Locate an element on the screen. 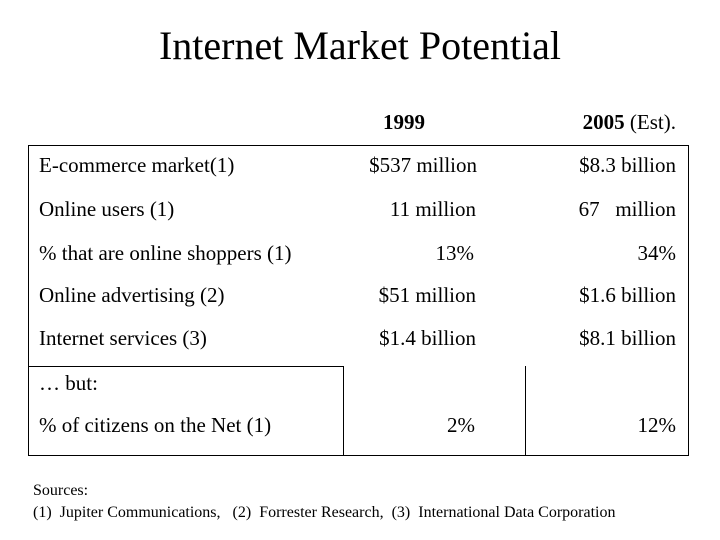  column-header-2005: 2005 (Est). is located at coordinates (629, 122).